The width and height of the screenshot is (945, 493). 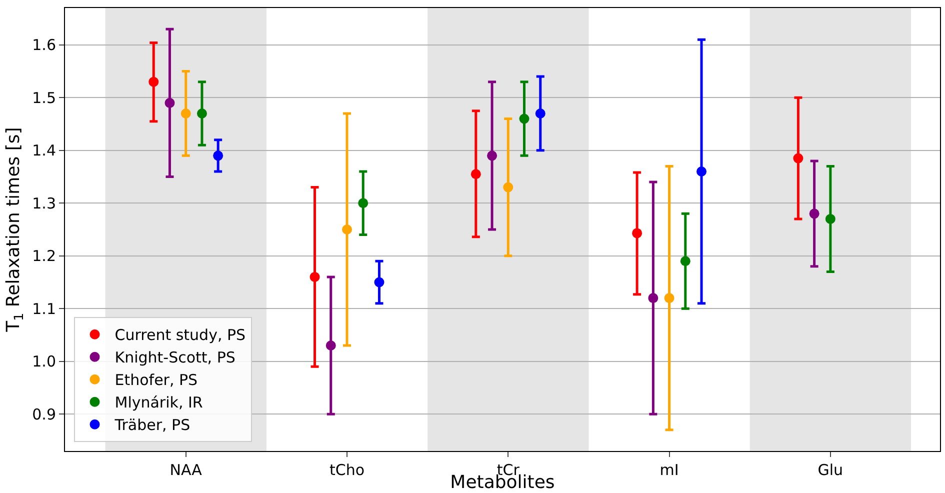 What do you see at coordinates (44, 97) in the screenshot?
I see `y-tick-label: 1.5` at bounding box center [44, 97].